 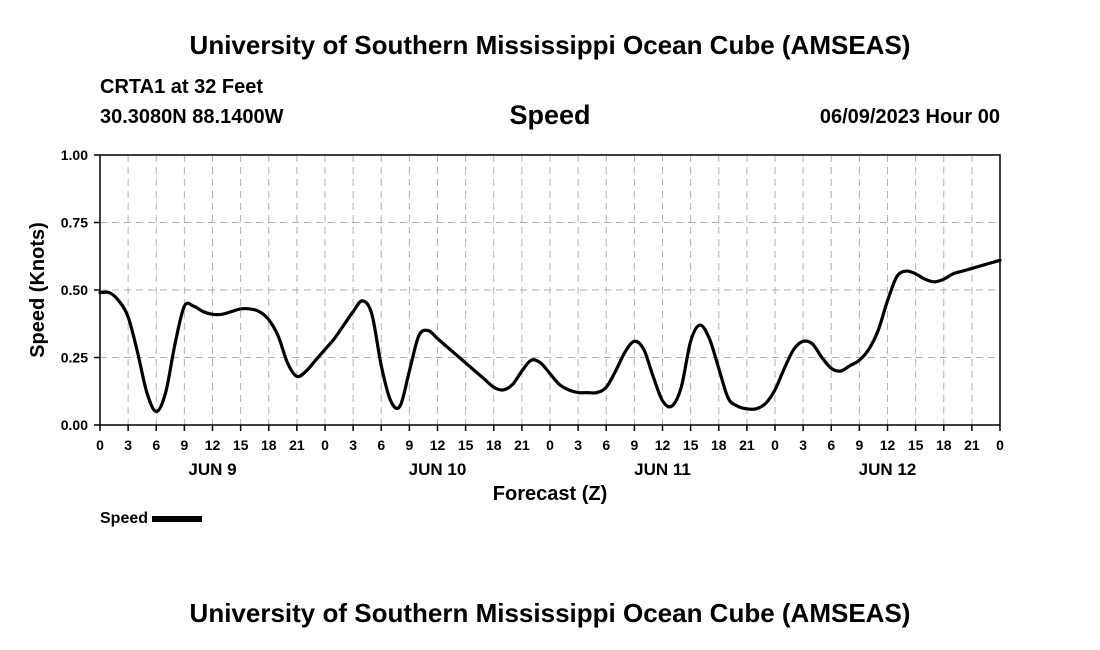 I want to click on day-label: JUN 10, so click(x=438, y=469).